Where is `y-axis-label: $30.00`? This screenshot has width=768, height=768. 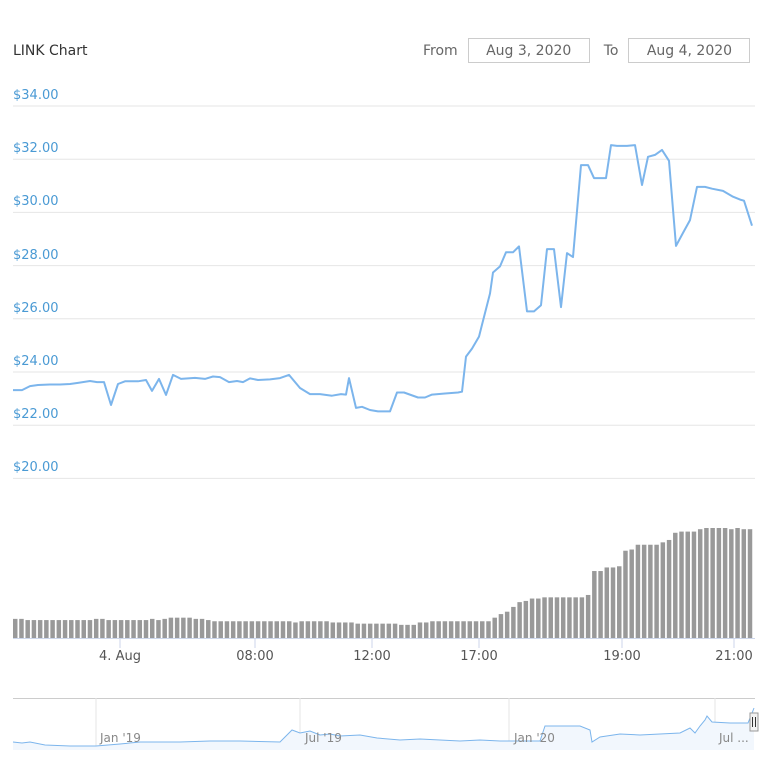 y-axis-label: $30.00 is located at coordinates (36, 202).